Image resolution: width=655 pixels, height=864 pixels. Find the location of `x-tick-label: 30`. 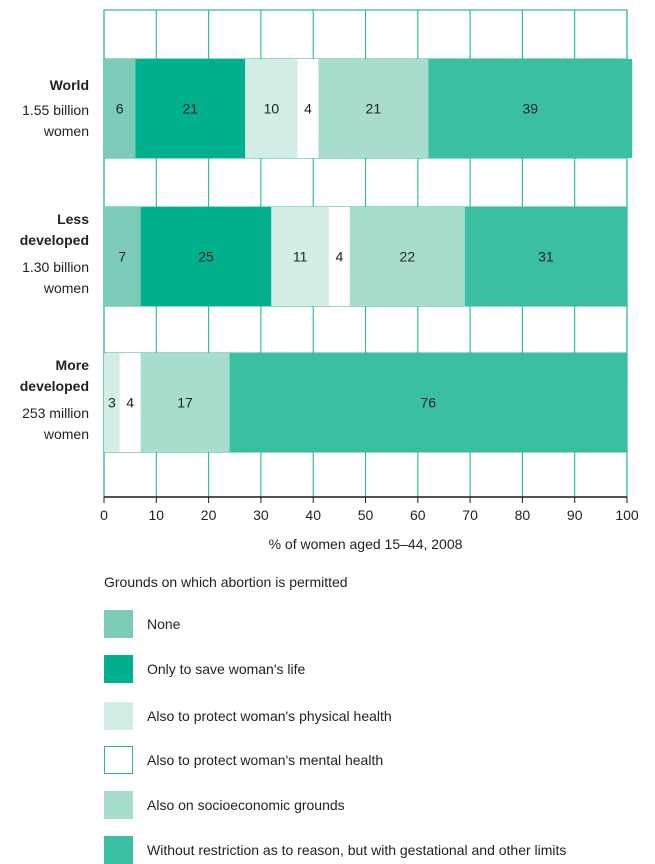

x-tick-label: 30 is located at coordinates (261, 515).